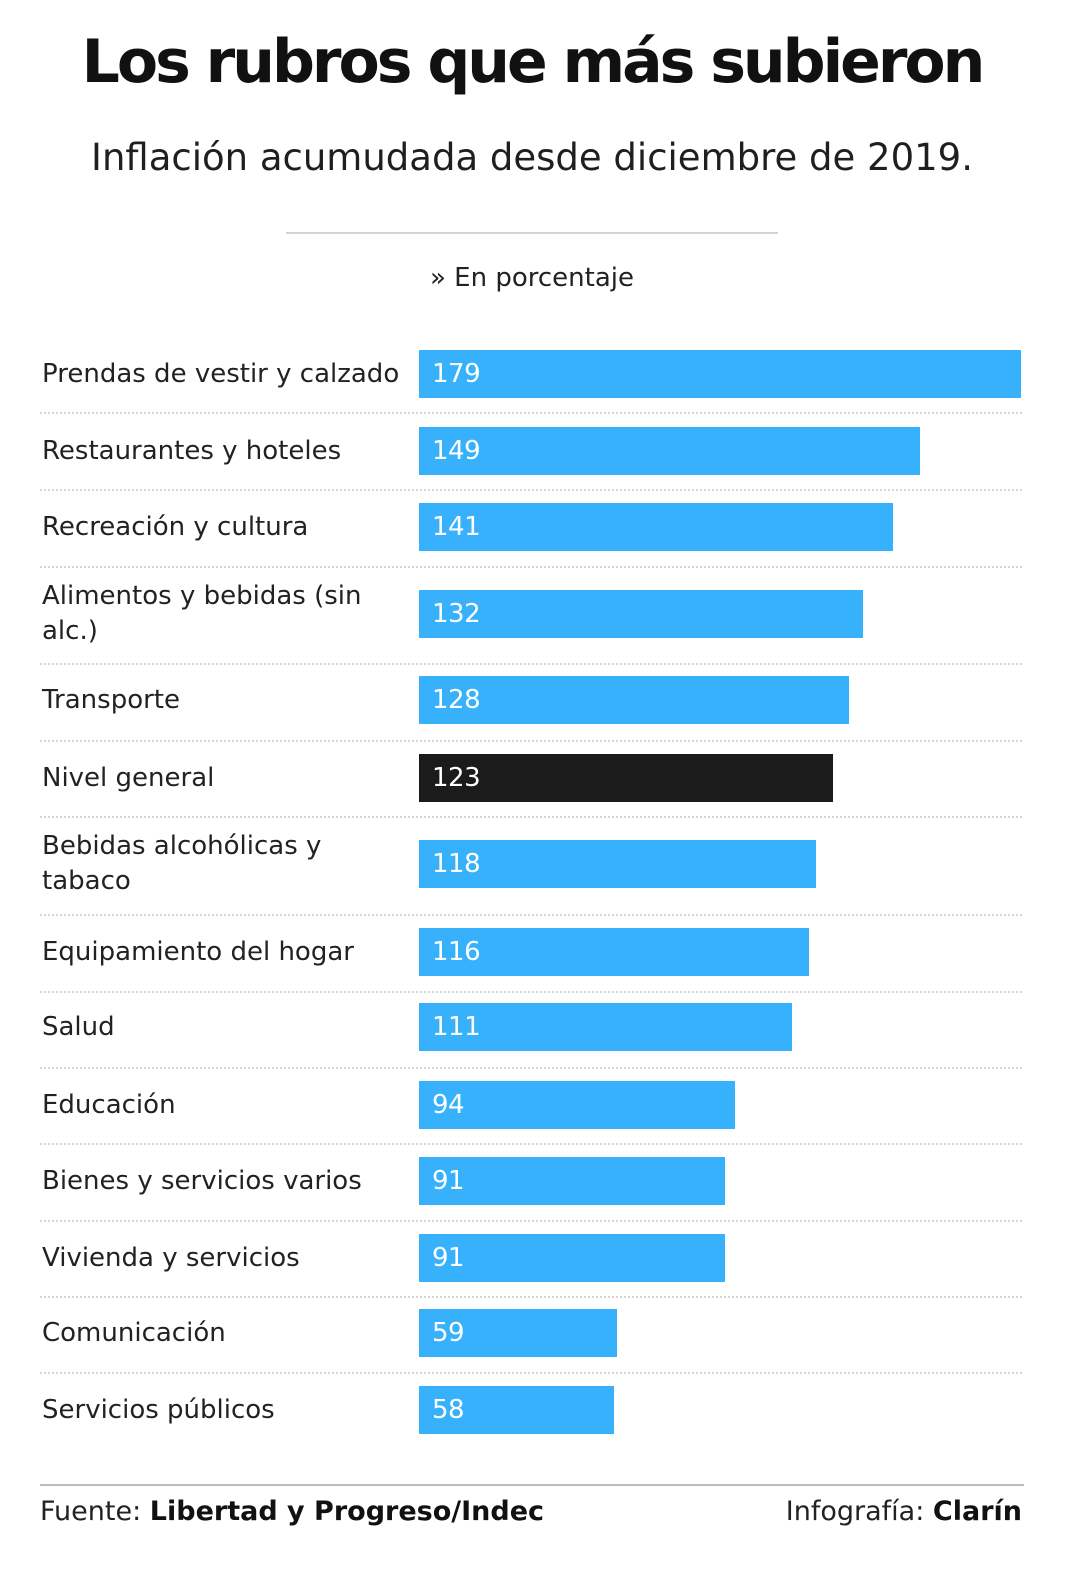  Describe the element at coordinates (128, 777) in the screenshot. I see `category-label: Nivel general` at that location.